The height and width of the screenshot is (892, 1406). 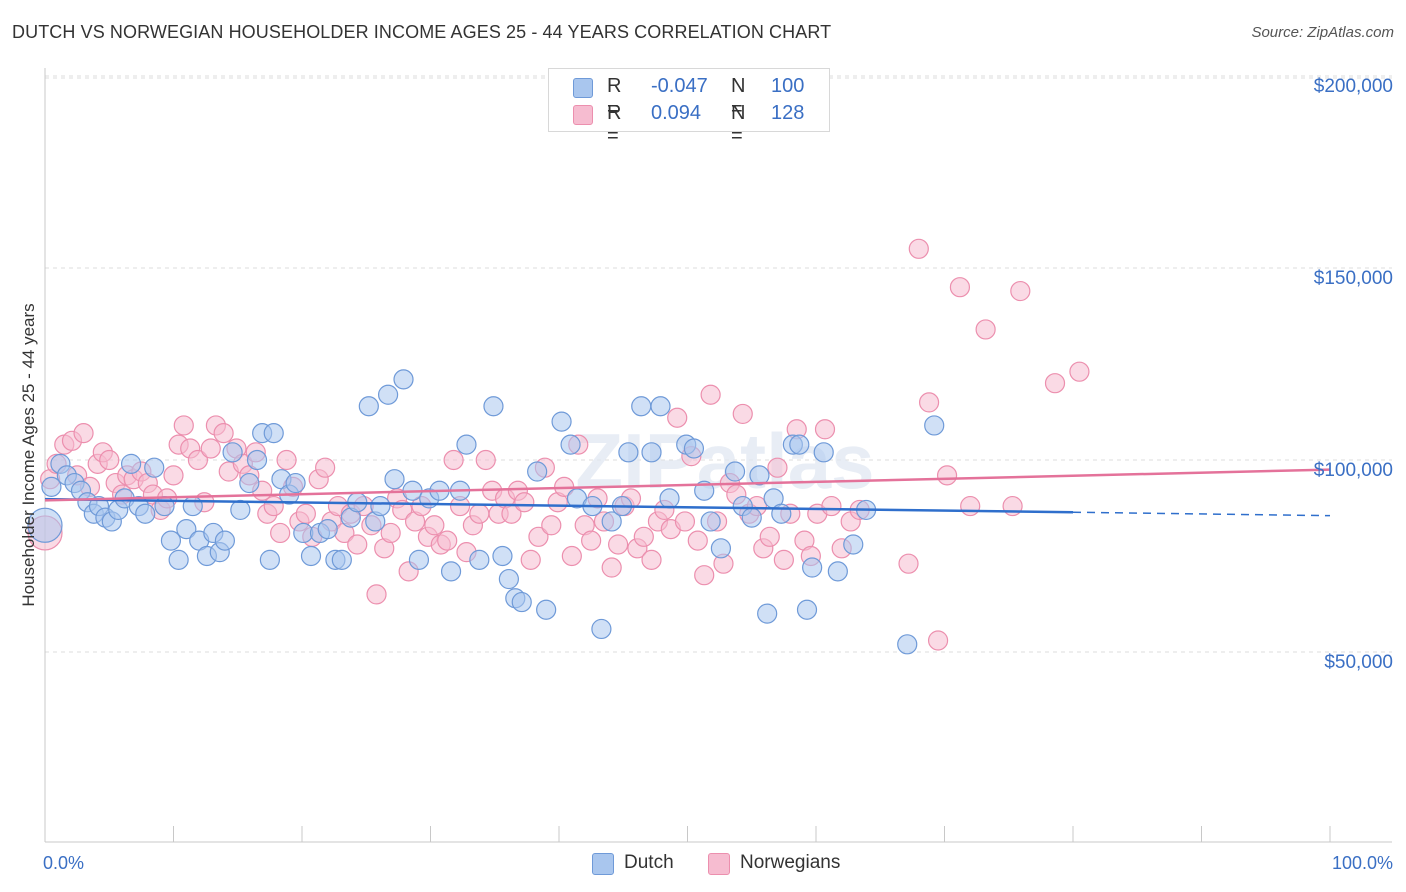 What do you see at coordinates (1353, 374) in the screenshot?
I see `y-tick-labels: $50,000 $100,000 $150,000 $200,000` at bounding box center [1353, 374].